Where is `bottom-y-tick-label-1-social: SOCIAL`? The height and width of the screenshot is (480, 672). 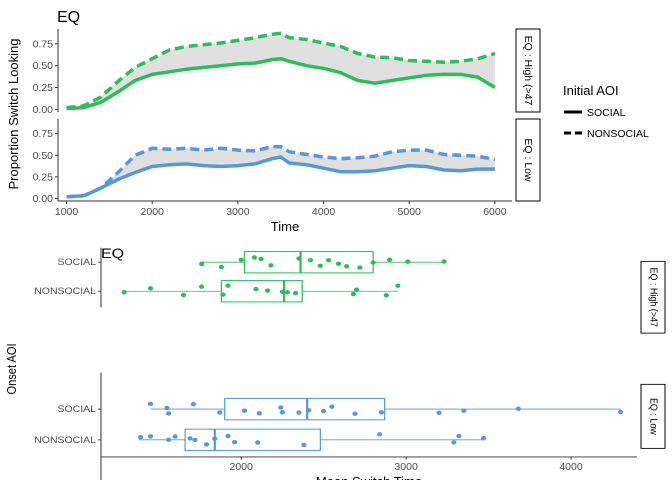
bottom-y-tick-label-1-social: SOCIAL is located at coordinates (77, 410).